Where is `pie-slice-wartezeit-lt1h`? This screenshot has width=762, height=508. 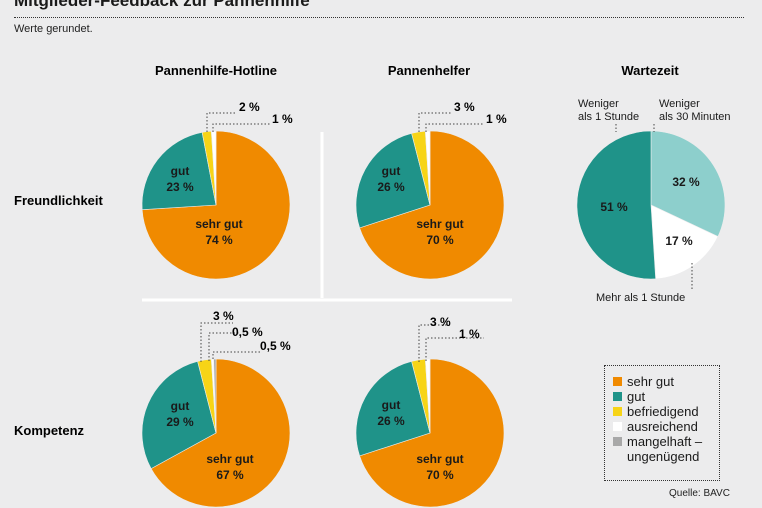 pie-slice-wartezeit-lt1h is located at coordinates (616, 205).